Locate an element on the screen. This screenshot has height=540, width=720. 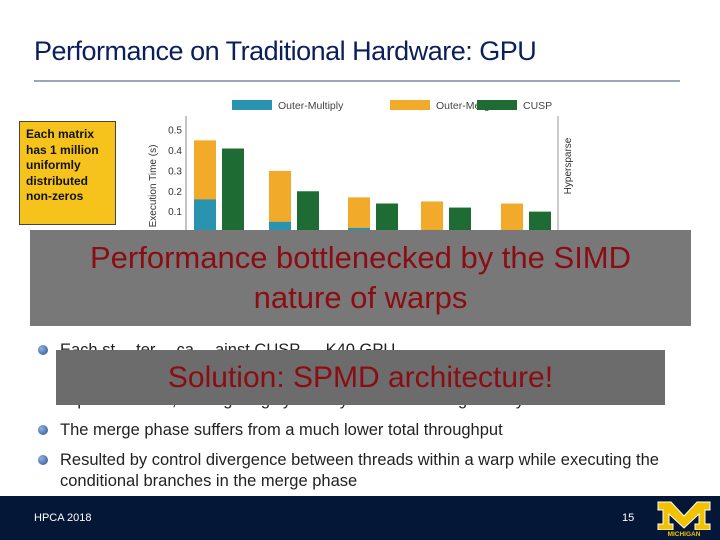
note-line: distributed is located at coordinates (57, 180).